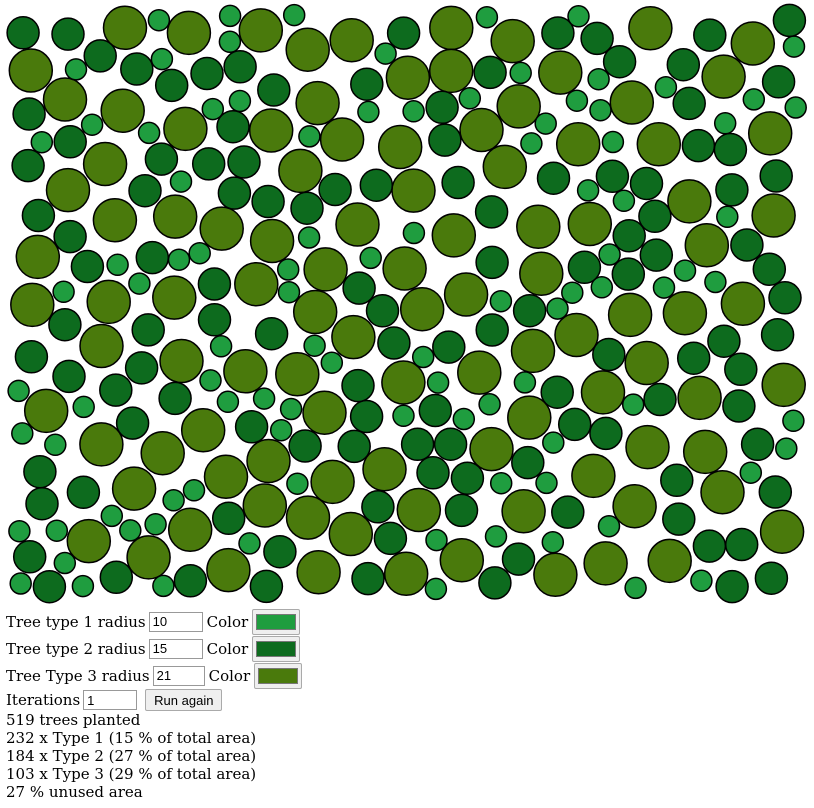 This screenshot has height=808, width=814. I want to click on run-again-button: Run again, so click(184, 700).